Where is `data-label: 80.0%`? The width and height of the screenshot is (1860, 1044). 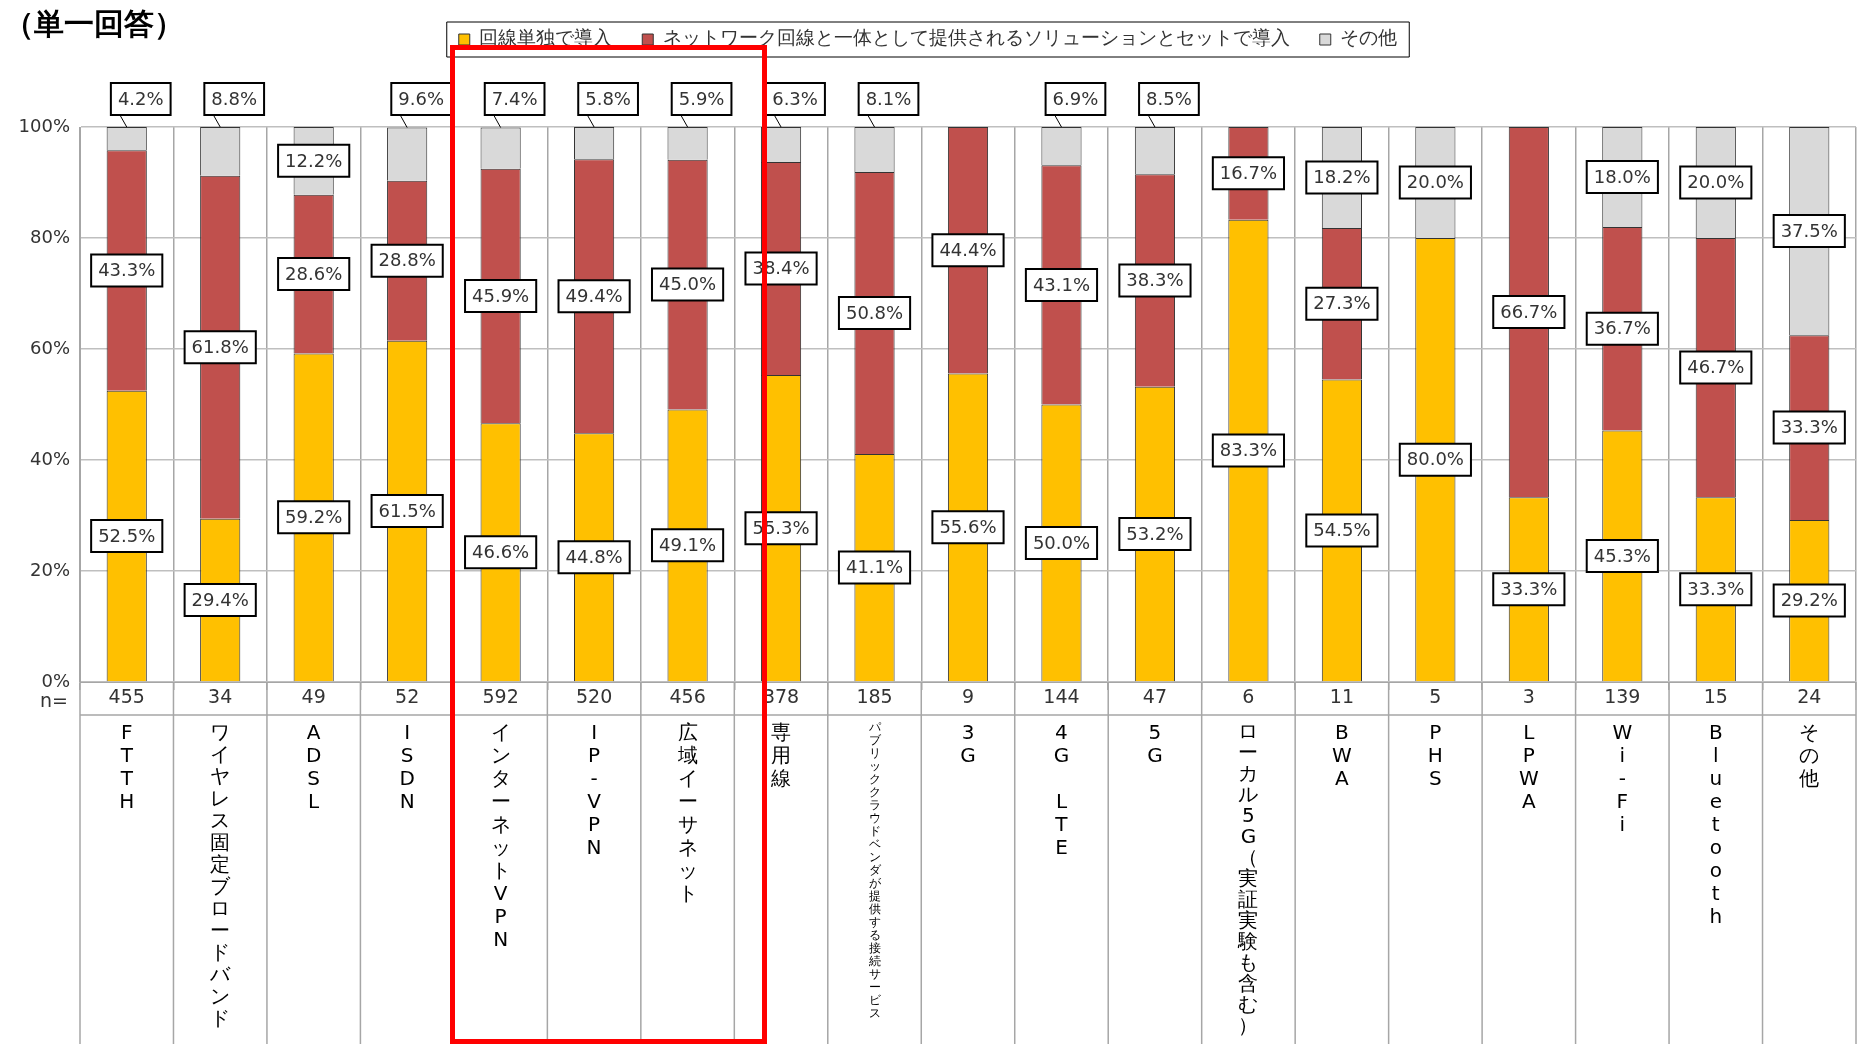
data-label: 80.0% is located at coordinates (1435, 459).